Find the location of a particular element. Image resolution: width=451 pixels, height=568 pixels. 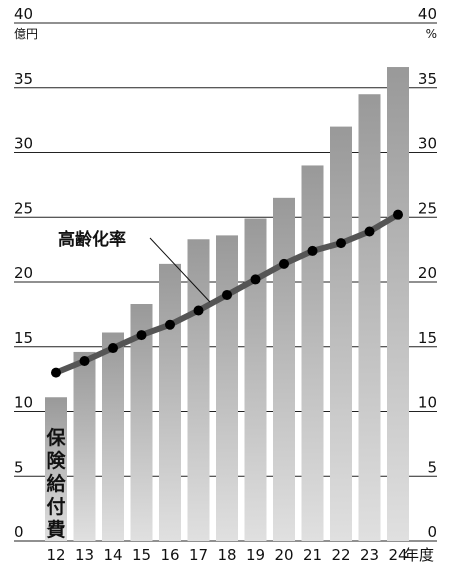

x-tick: 16 is located at coordinates (169, 555).